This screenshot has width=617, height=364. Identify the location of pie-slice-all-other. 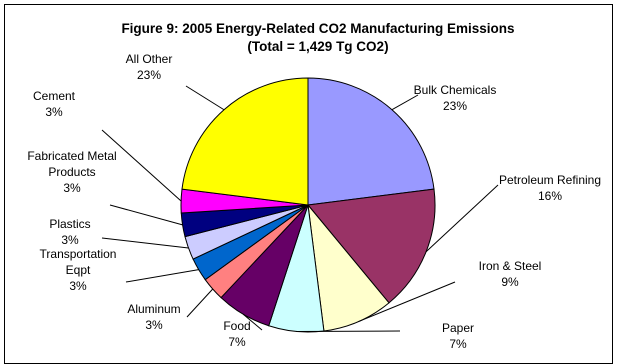
(245, 141).